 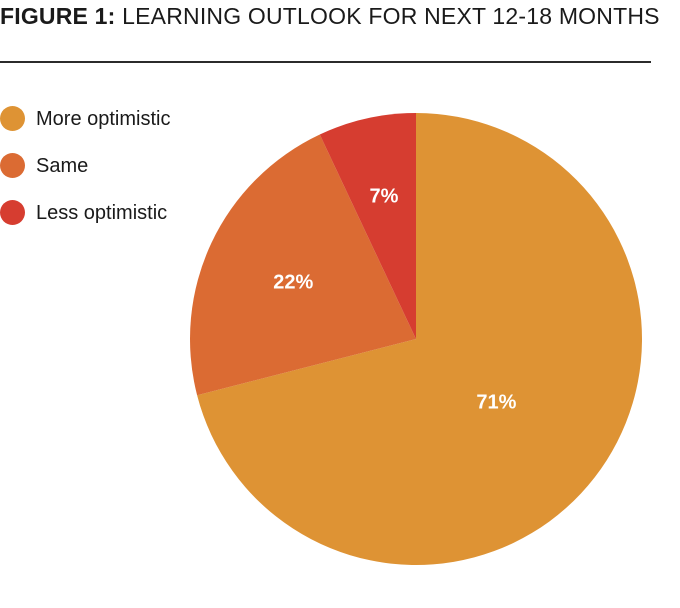 I want to click on legend-label-more-optimistic: More optimistic, so click(x=103, y=118).